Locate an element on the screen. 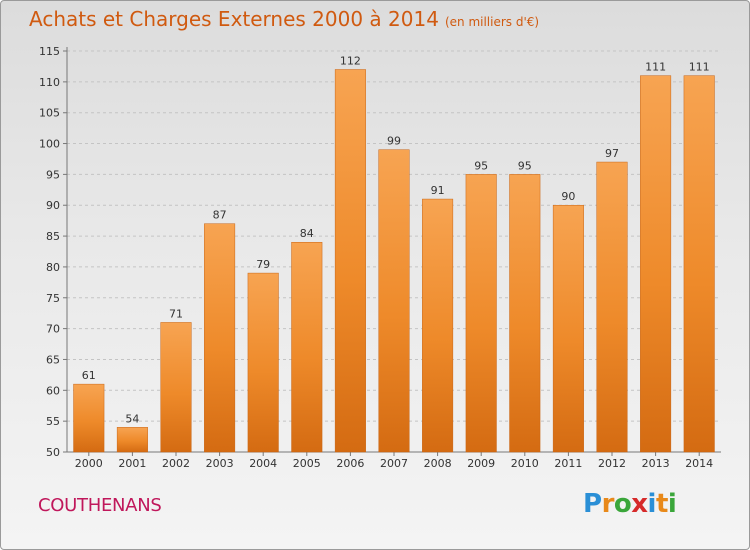 This screenshot has height=550, width=750. bar-2004 is located at coordinates (263, 362).